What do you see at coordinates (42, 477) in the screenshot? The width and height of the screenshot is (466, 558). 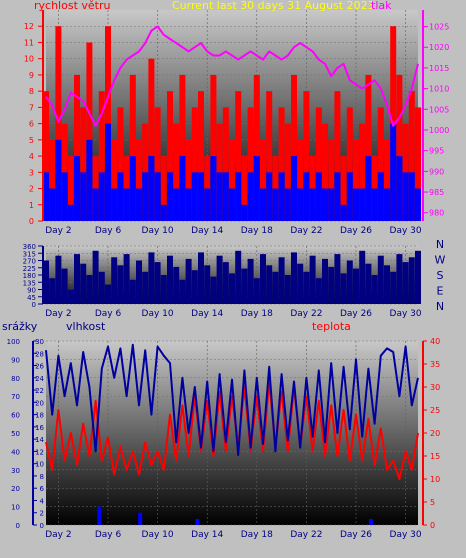 I see `rain-tick-label: 8` at bounding box center [42, 477].